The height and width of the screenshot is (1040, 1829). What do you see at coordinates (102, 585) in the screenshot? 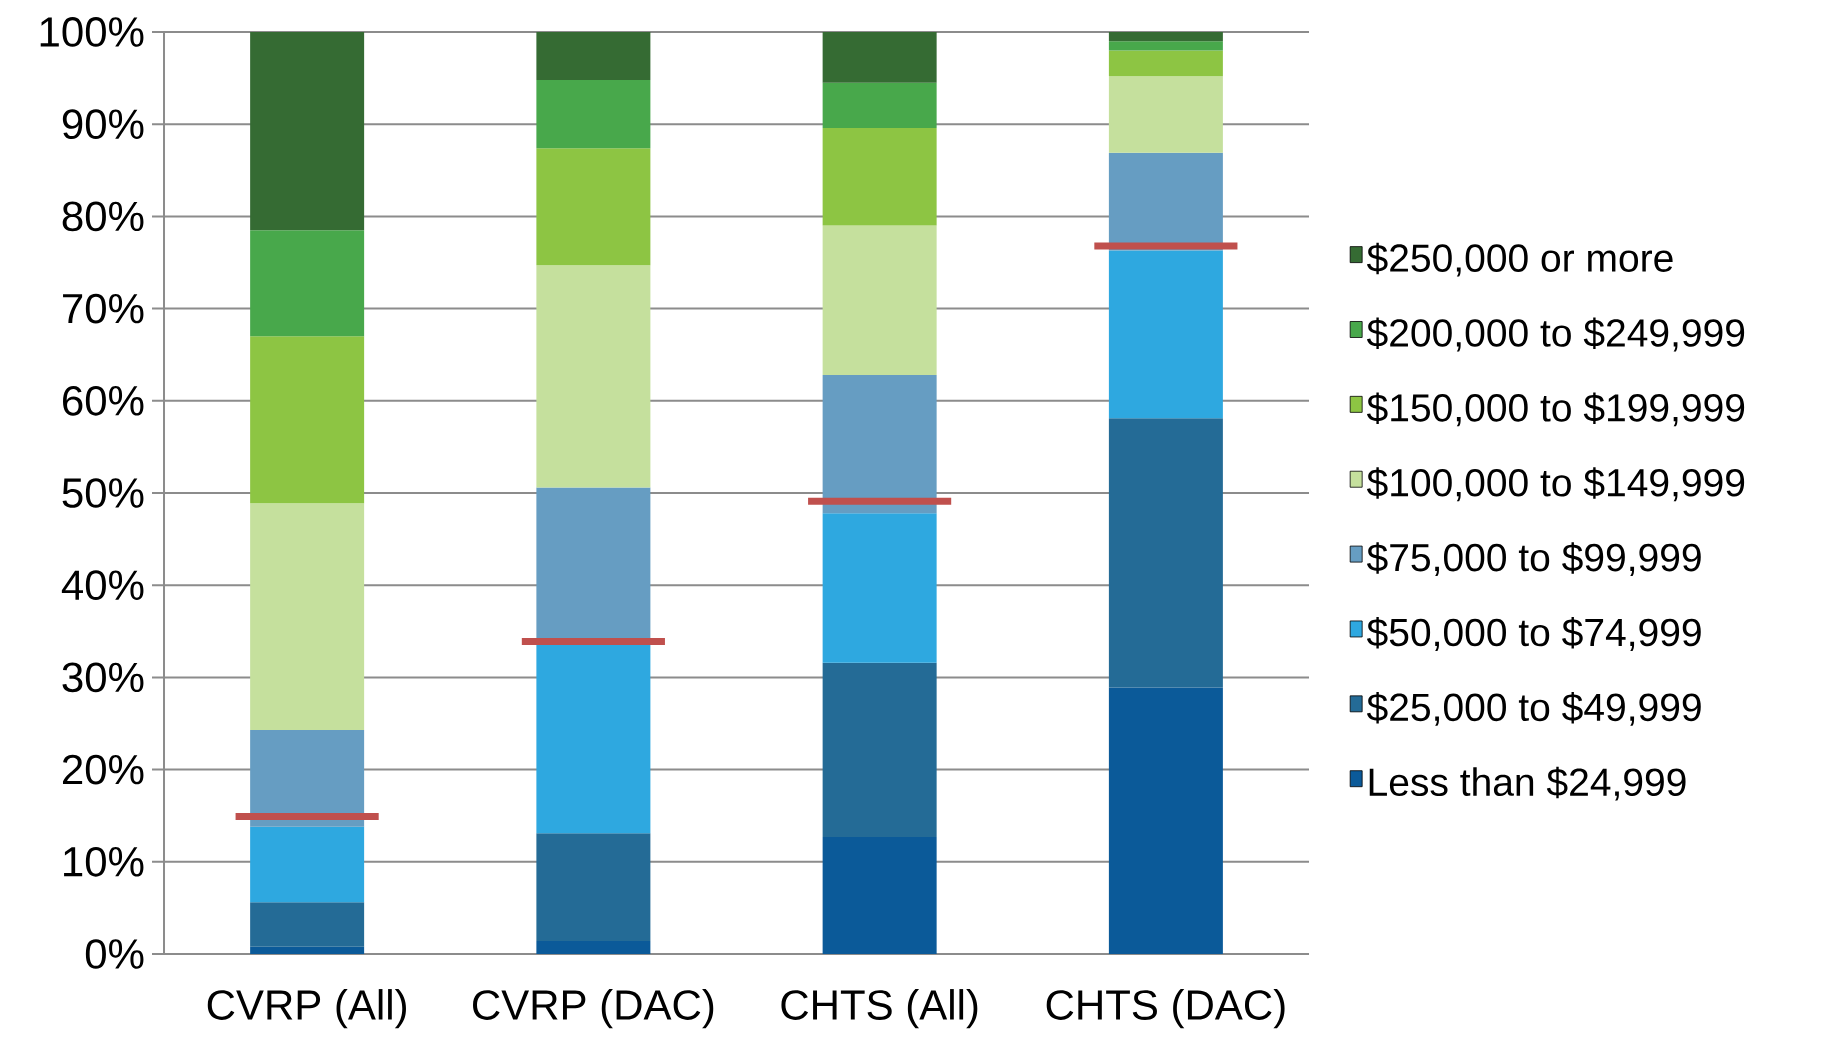
I see `y-tick-label: 40%` at bounding box center [102, 585].